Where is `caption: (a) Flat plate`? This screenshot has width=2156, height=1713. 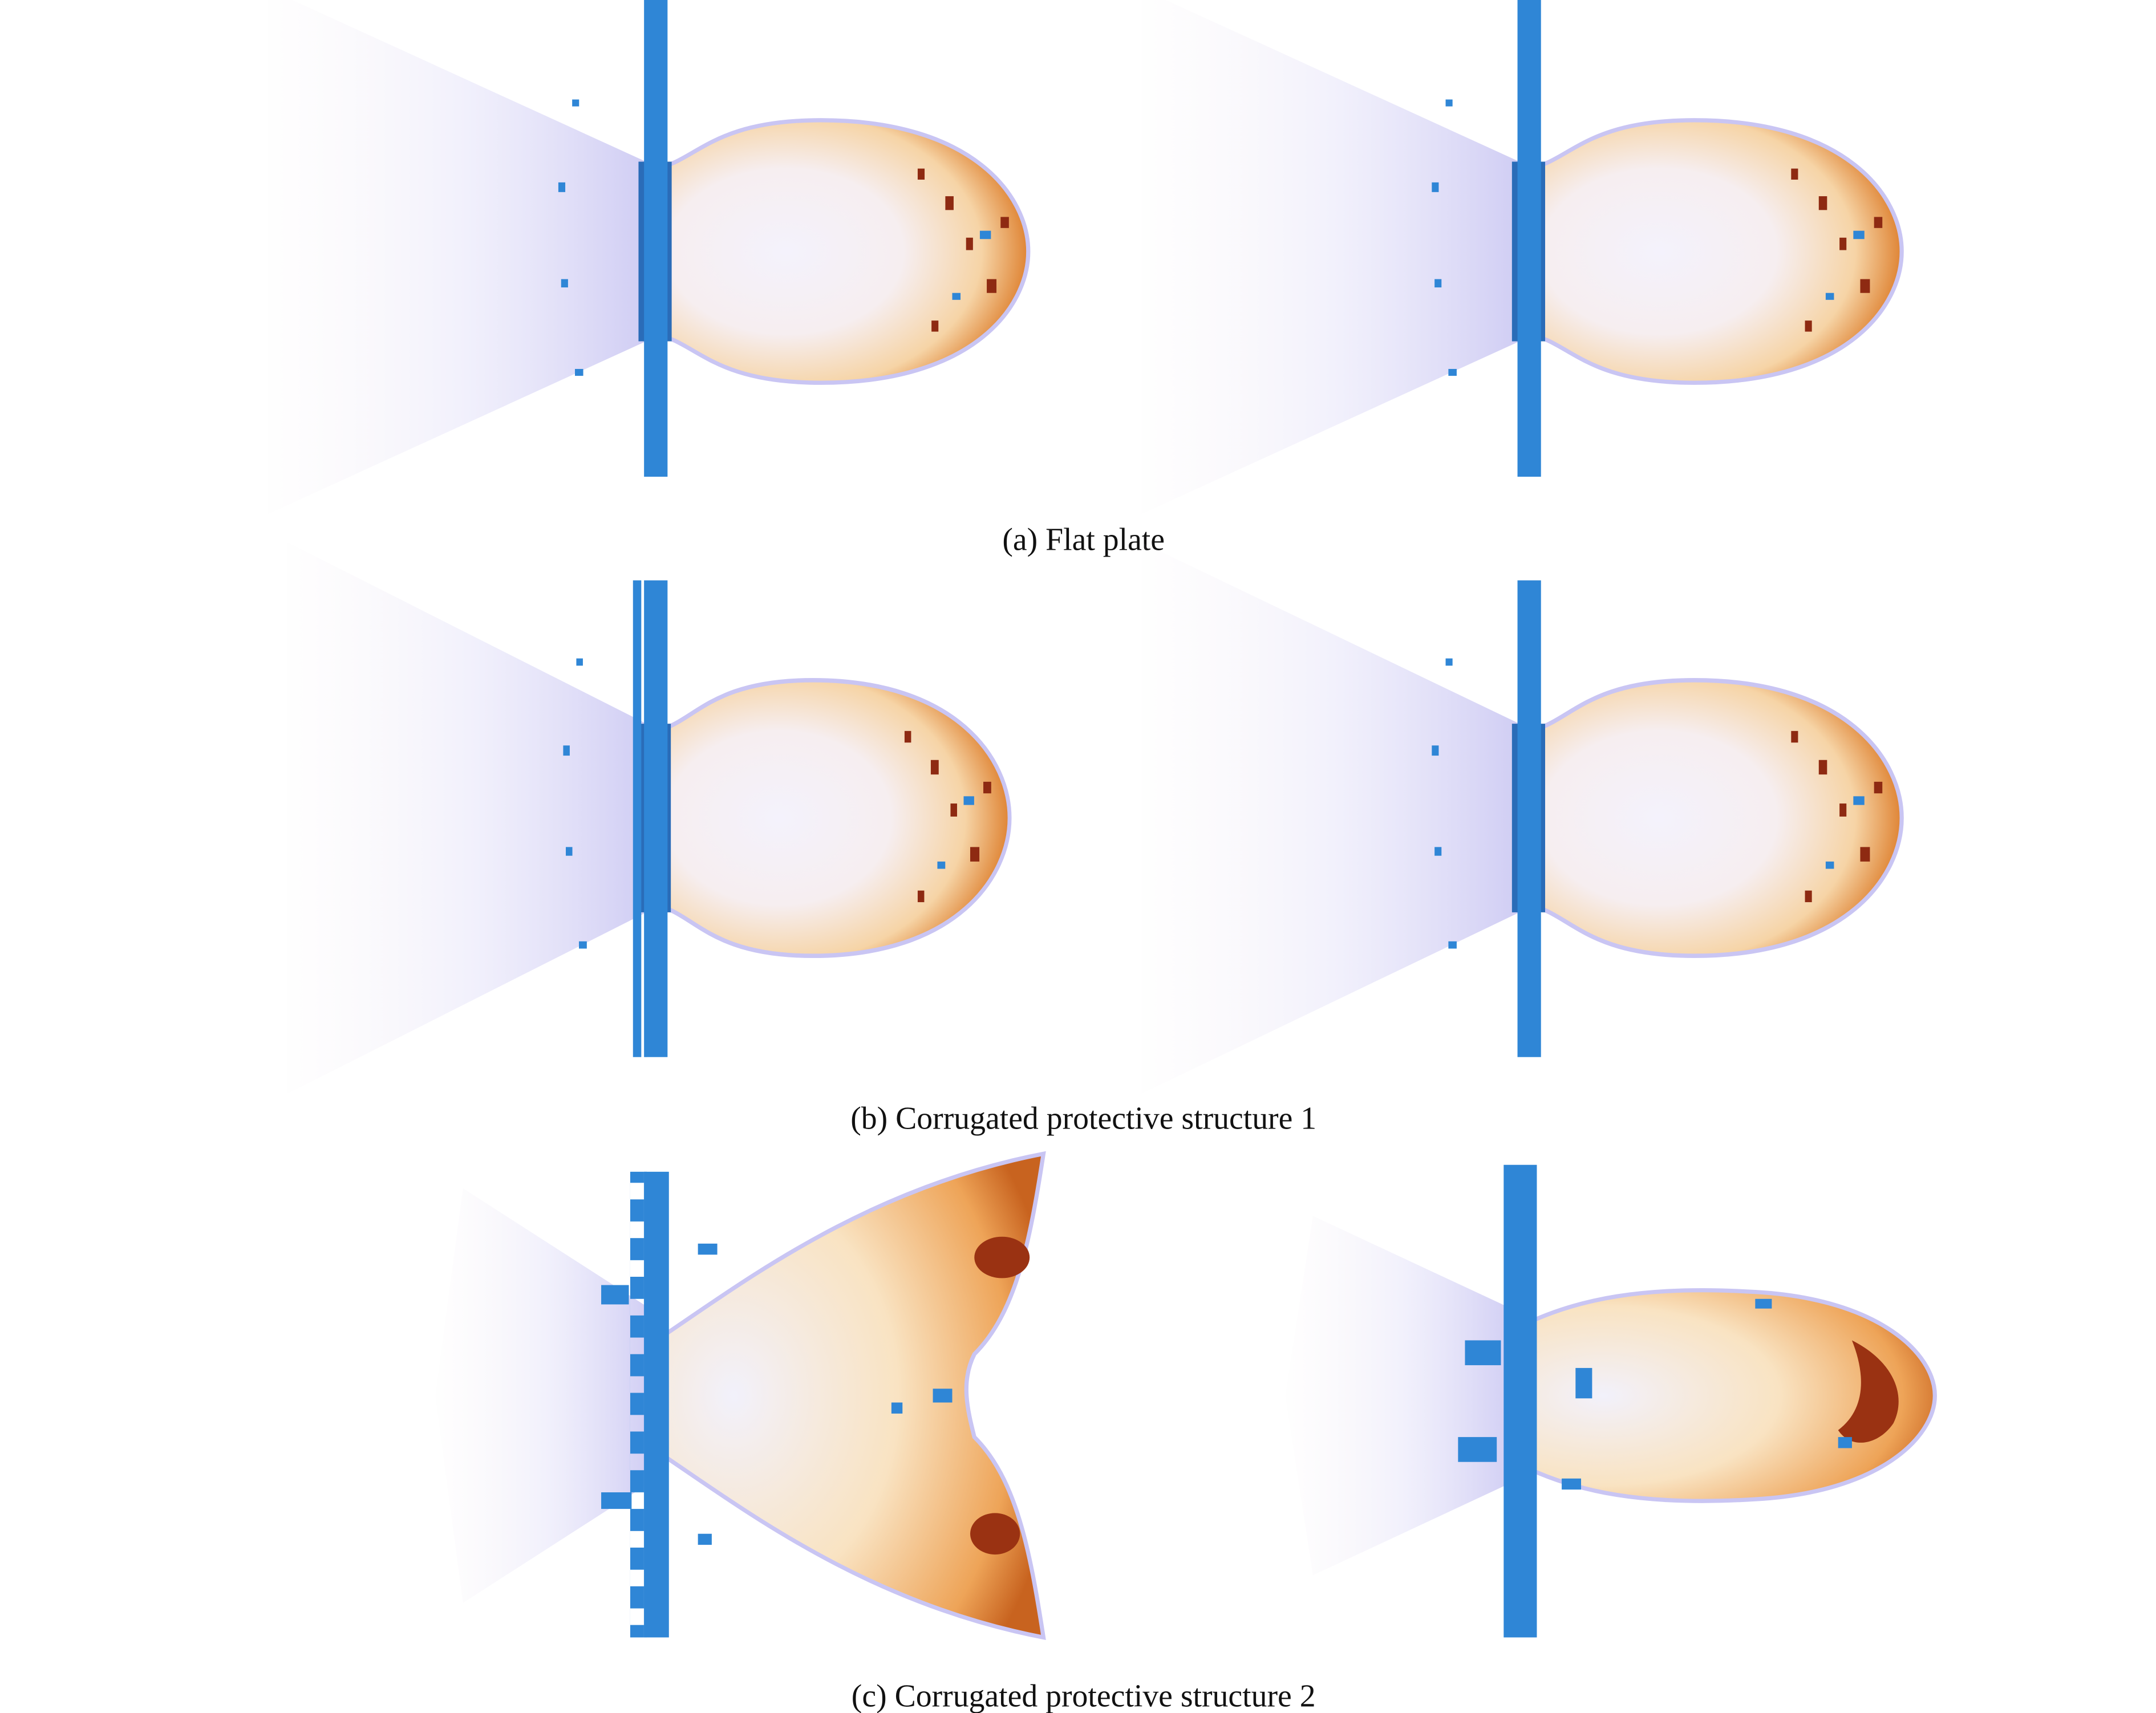
caption: (a) Flat plate is located at coordinates (1083, 539).